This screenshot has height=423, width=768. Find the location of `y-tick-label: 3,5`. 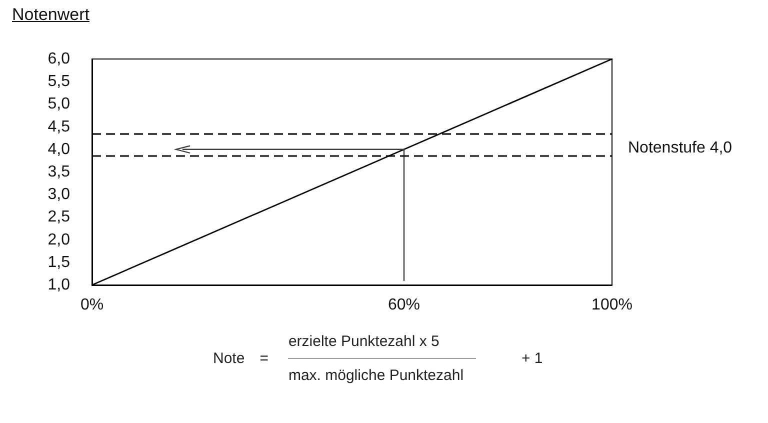

y-tick-label: 3,5 is located at coordinates (59, 172).